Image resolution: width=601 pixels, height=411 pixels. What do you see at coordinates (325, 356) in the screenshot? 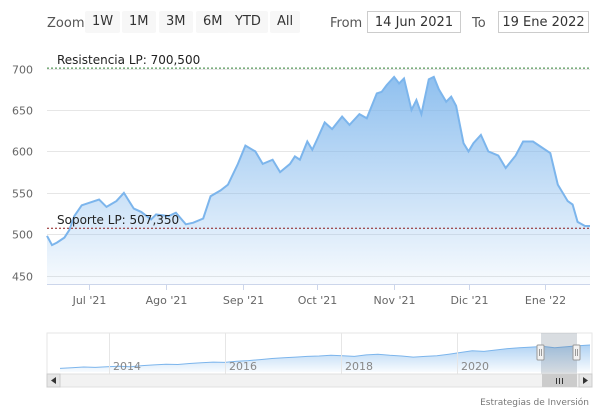
I see `navigator-line` at bounding box center [325, 356].